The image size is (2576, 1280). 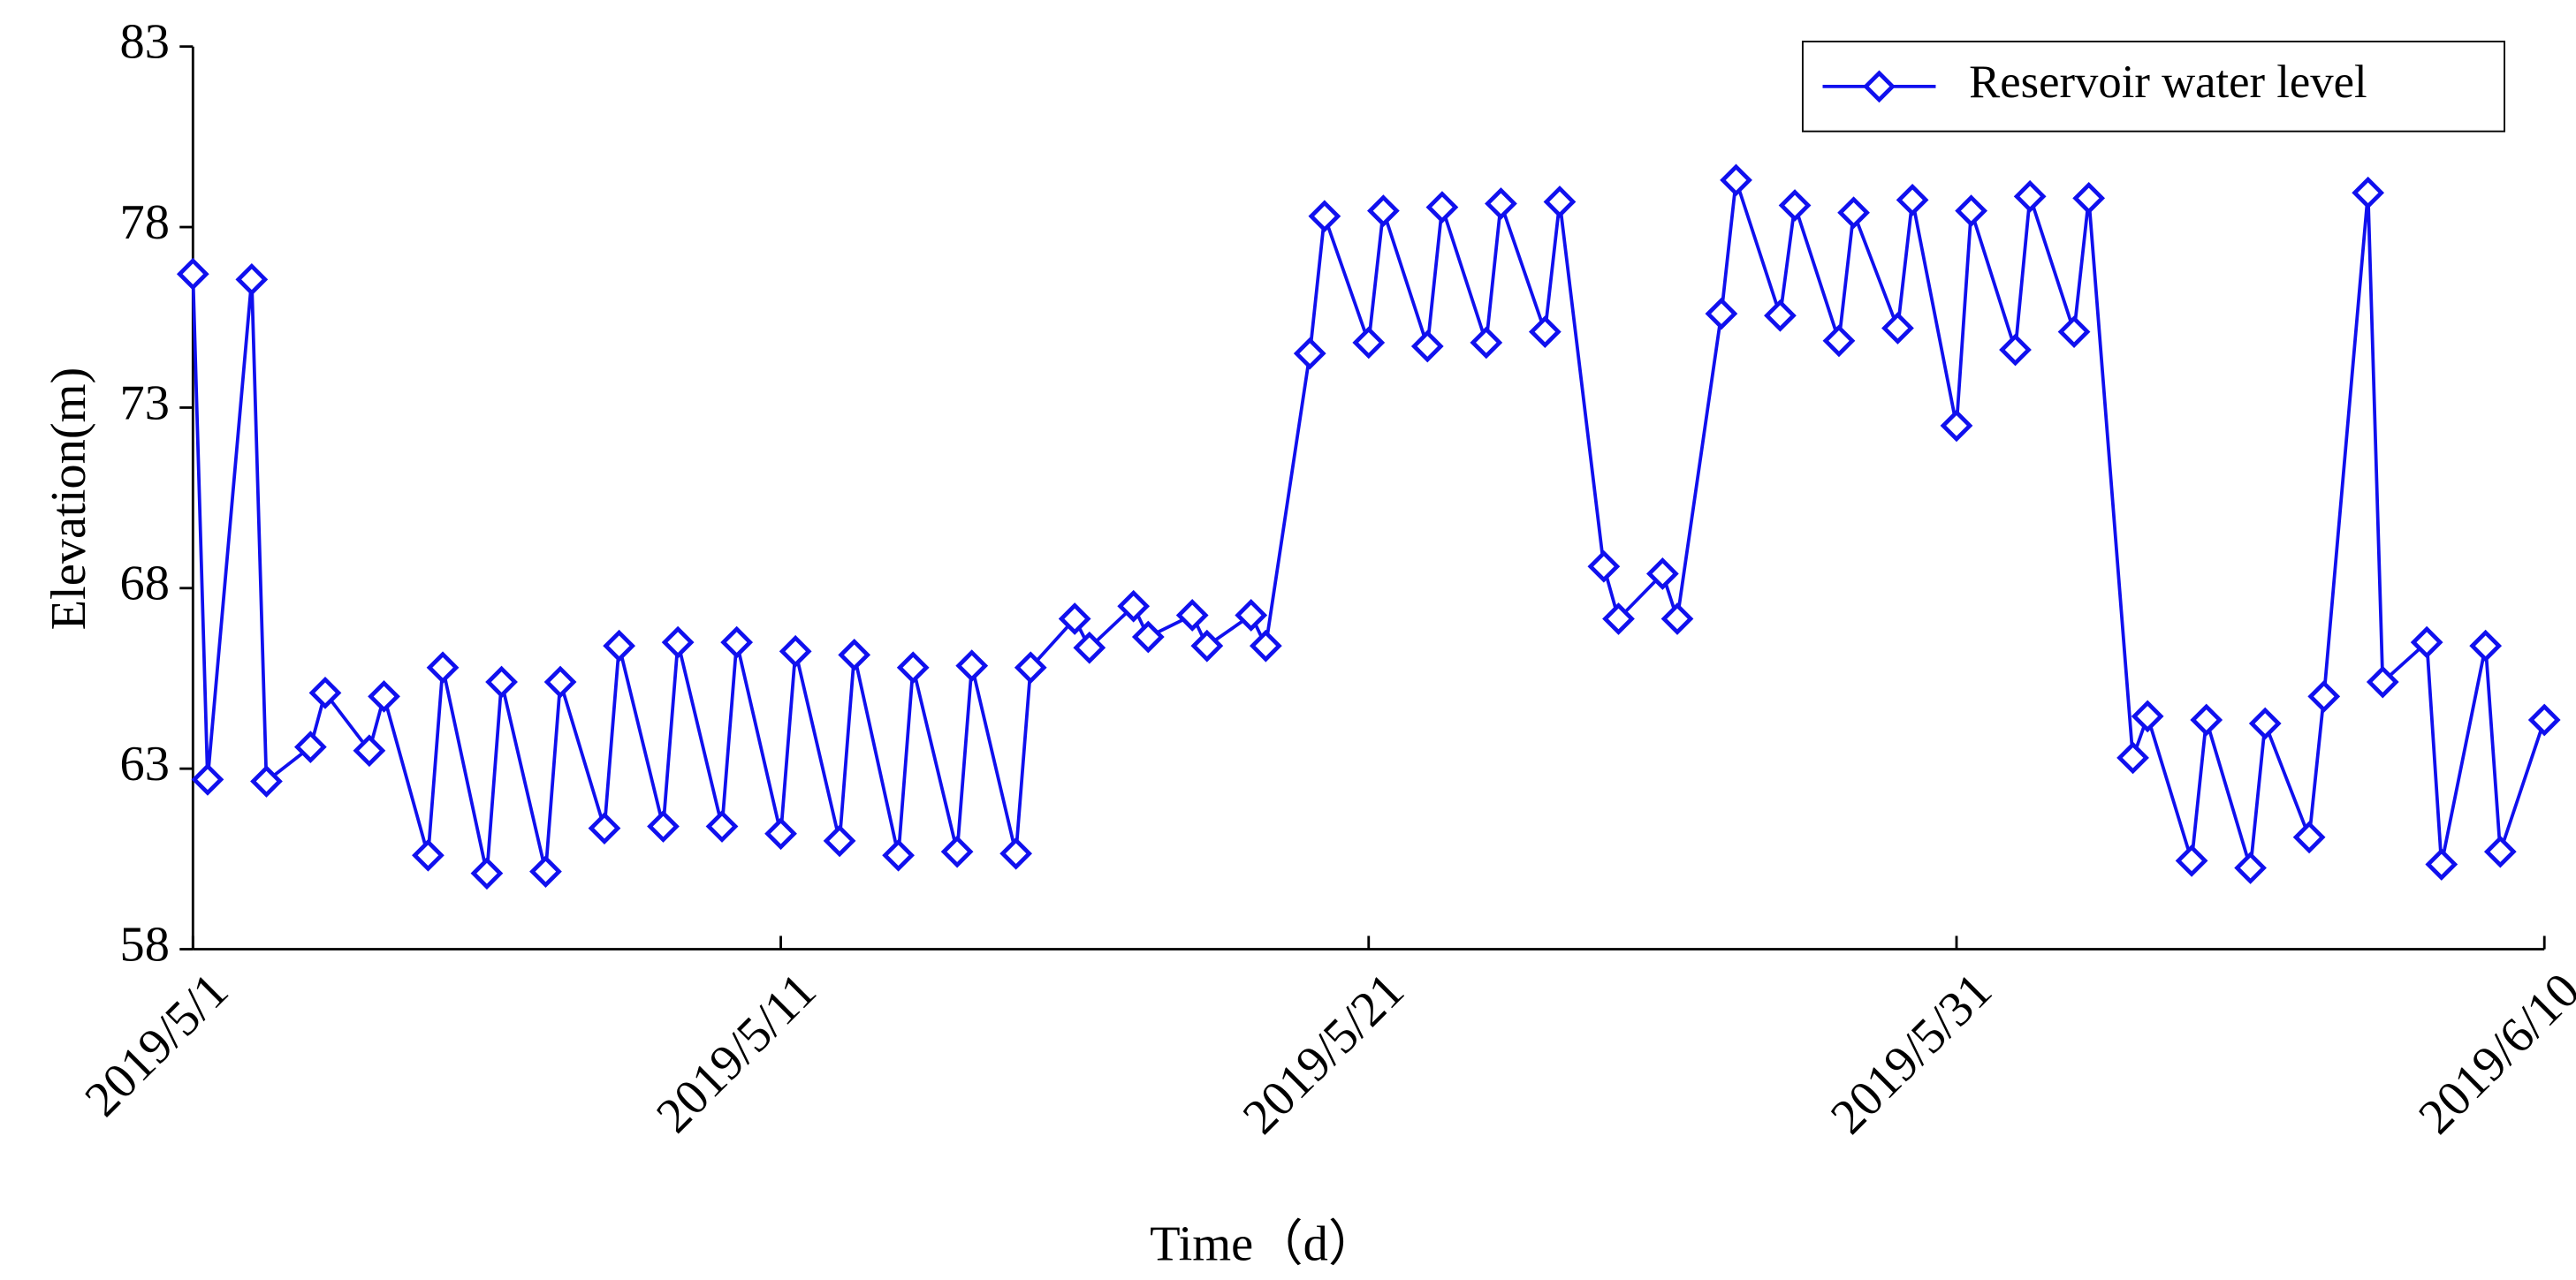 I want to click on x-tick-label: 2019/5/1, so click(x=157, y=1045).